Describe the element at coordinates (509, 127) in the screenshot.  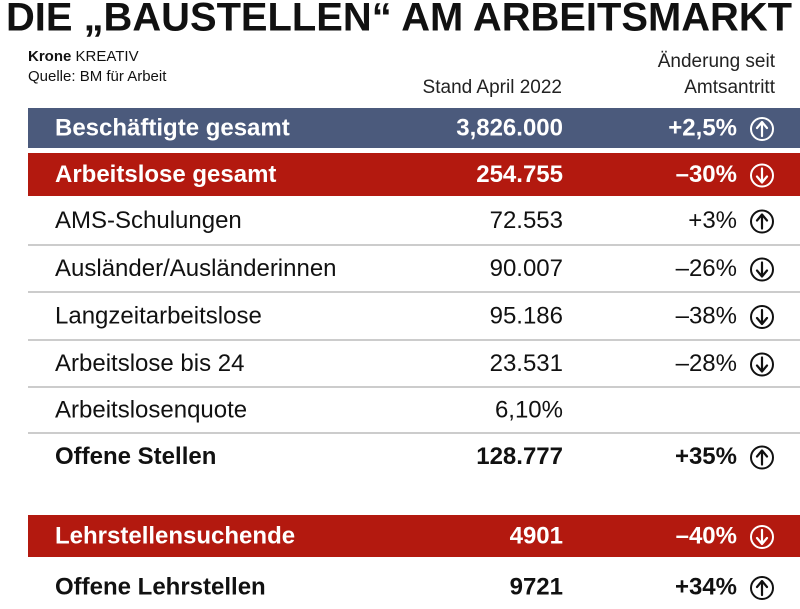
I see `row-value: 3,826.000` at that location.